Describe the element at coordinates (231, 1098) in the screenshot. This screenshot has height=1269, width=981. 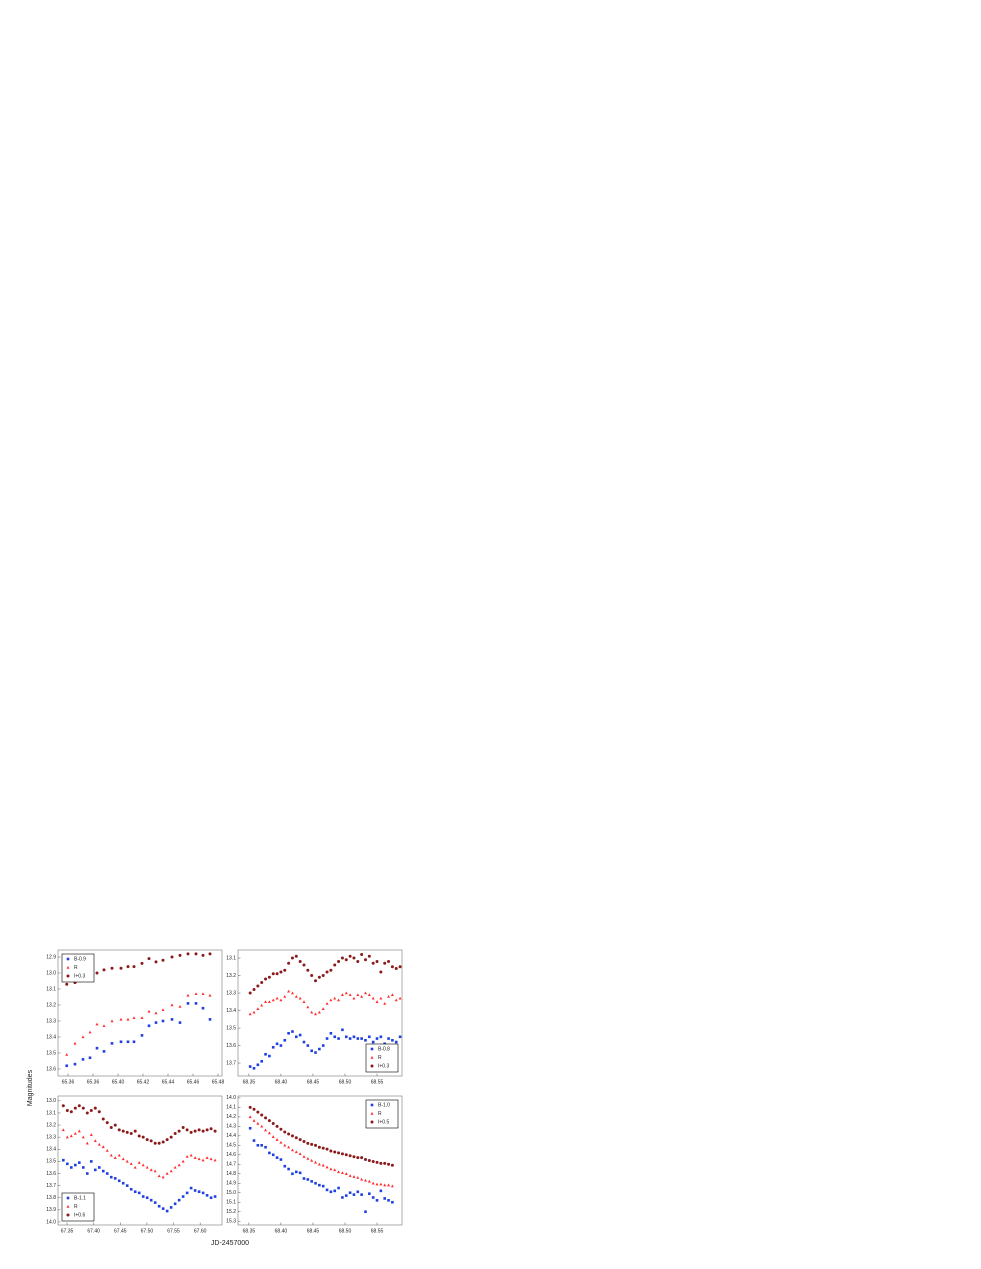
I see `y-tick-label: 14.0` at that location.